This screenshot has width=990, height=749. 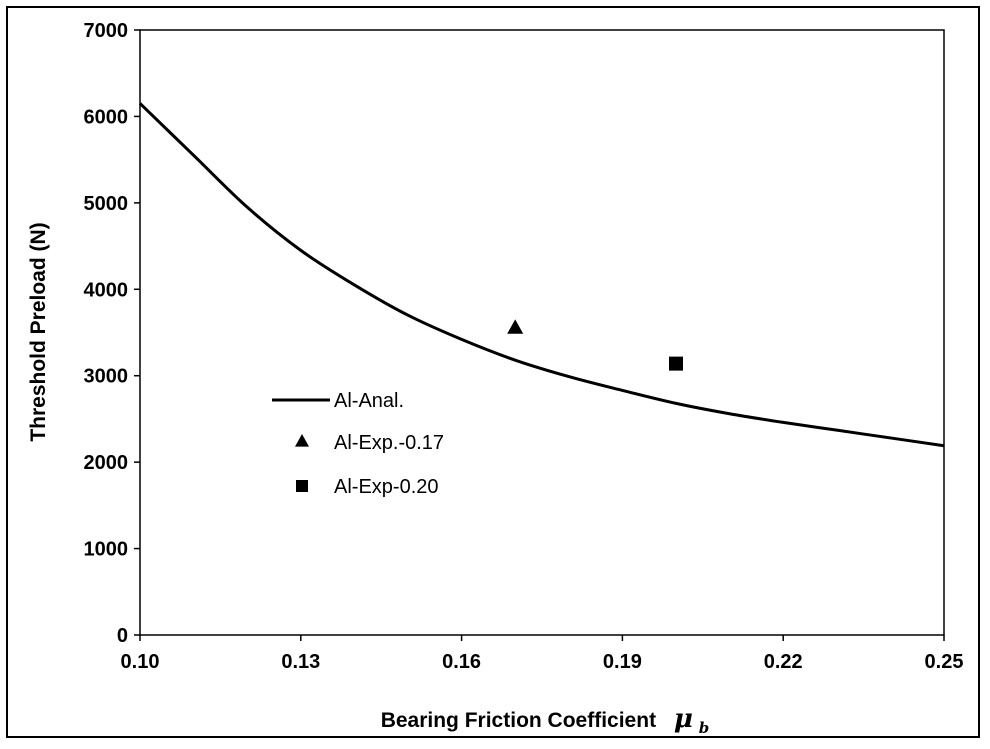 What do you see at coordinates (106, 204) in the screenshot?
I see `y-tick-label: 5000` at bounding box center [106, 204].